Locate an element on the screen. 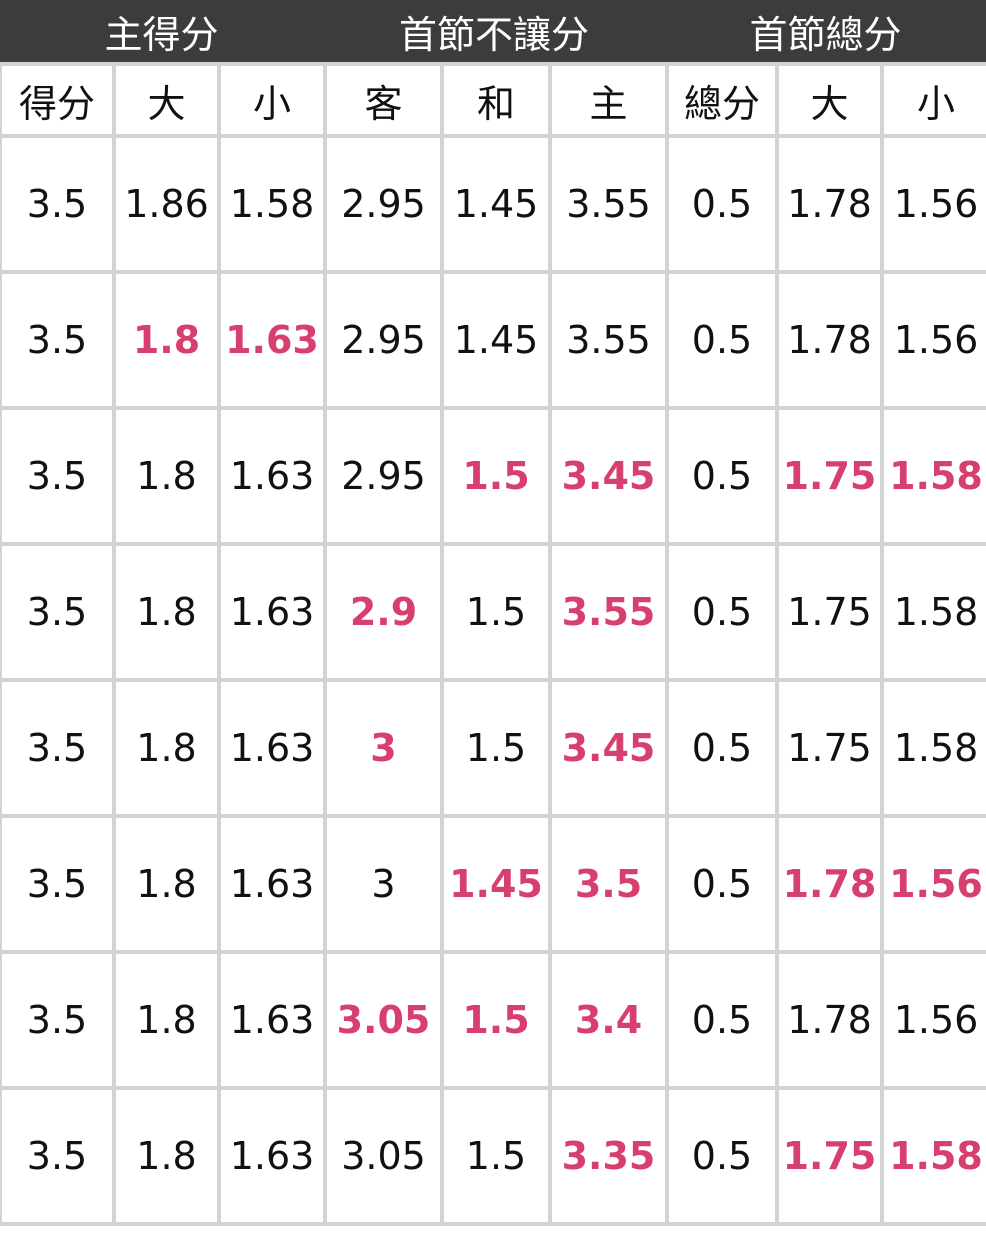  table-row: 3.5 1.86 1.58 2.95 1.45 3.55 0.5 1.78 1.56 is located at coordinates (493, 204).